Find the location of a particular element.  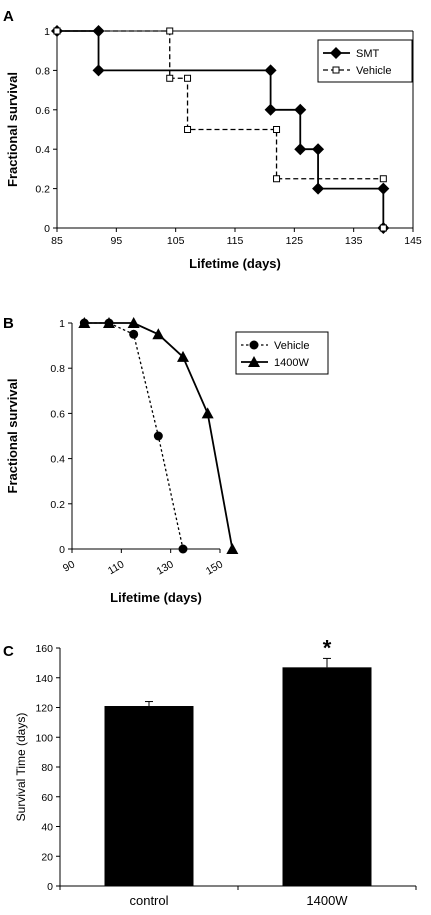

x-tick-label: 150 is located at coordinates (214, 567).